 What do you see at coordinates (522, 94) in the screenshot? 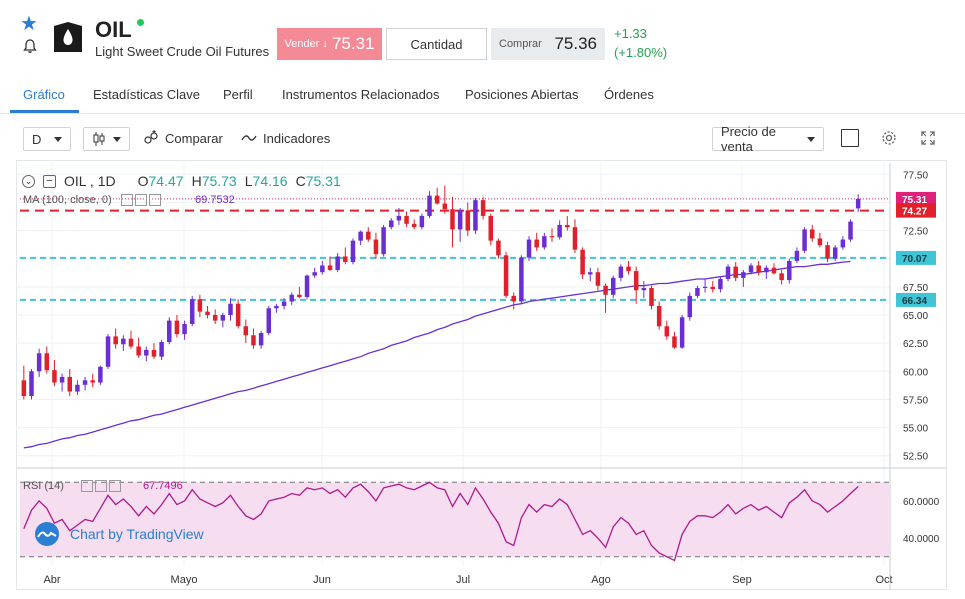
I see `tab-posiciones-abiertas: Posiciones Abiertas` at bounding box center [522, 94].